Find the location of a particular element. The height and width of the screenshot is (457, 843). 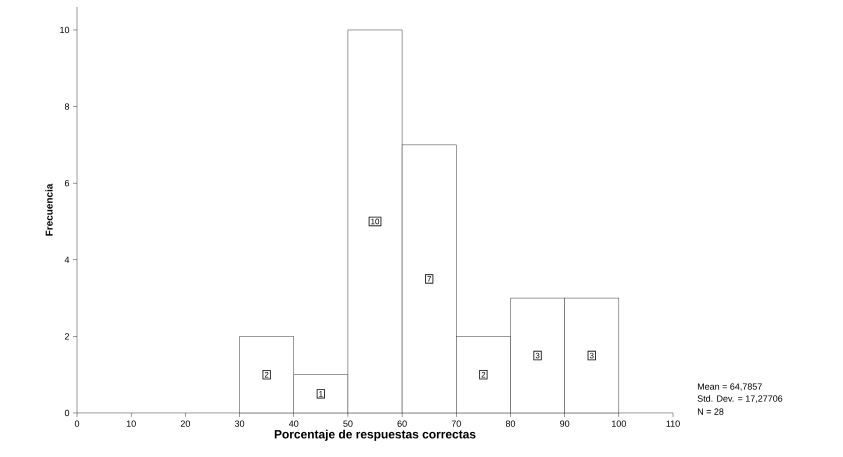

x-tick-label: 60 is located at coordinates (402, 423).